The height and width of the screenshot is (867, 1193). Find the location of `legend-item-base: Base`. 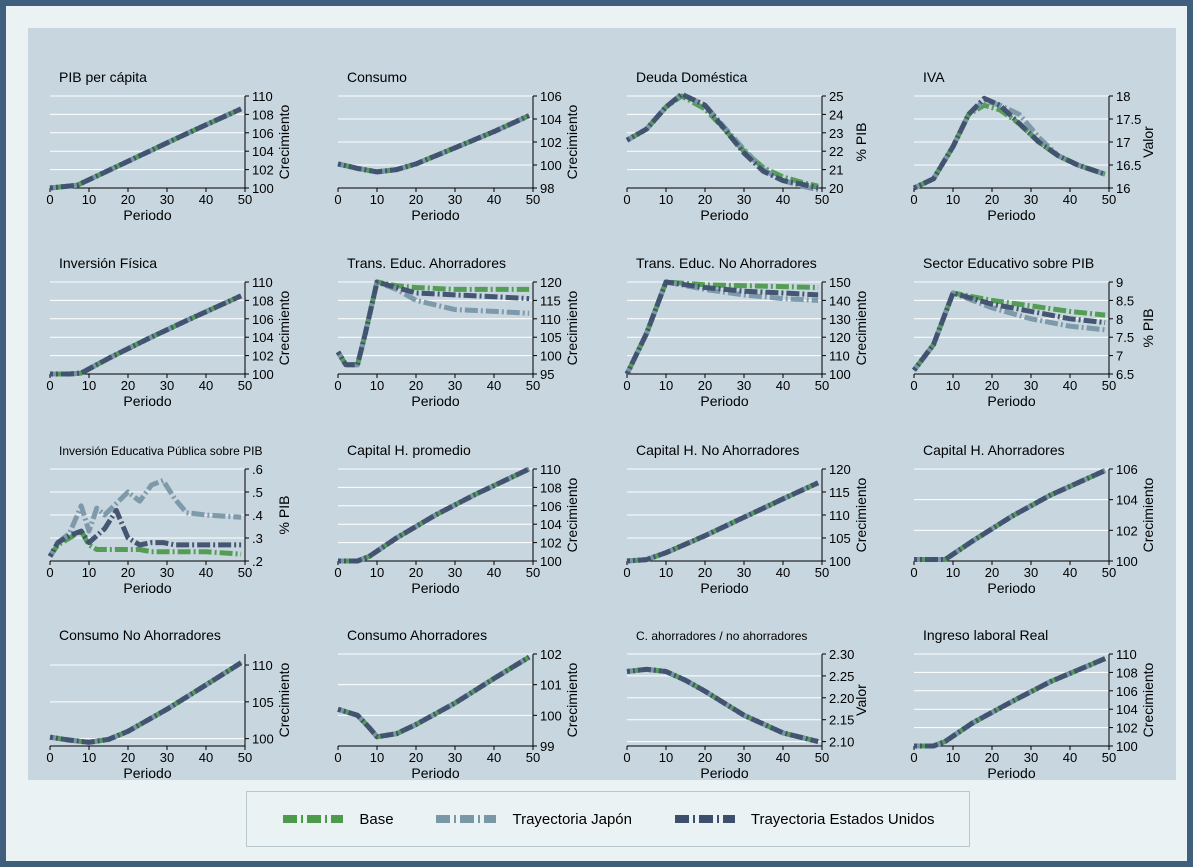

legend-item-base: Base is located at coordinates (337, 819).